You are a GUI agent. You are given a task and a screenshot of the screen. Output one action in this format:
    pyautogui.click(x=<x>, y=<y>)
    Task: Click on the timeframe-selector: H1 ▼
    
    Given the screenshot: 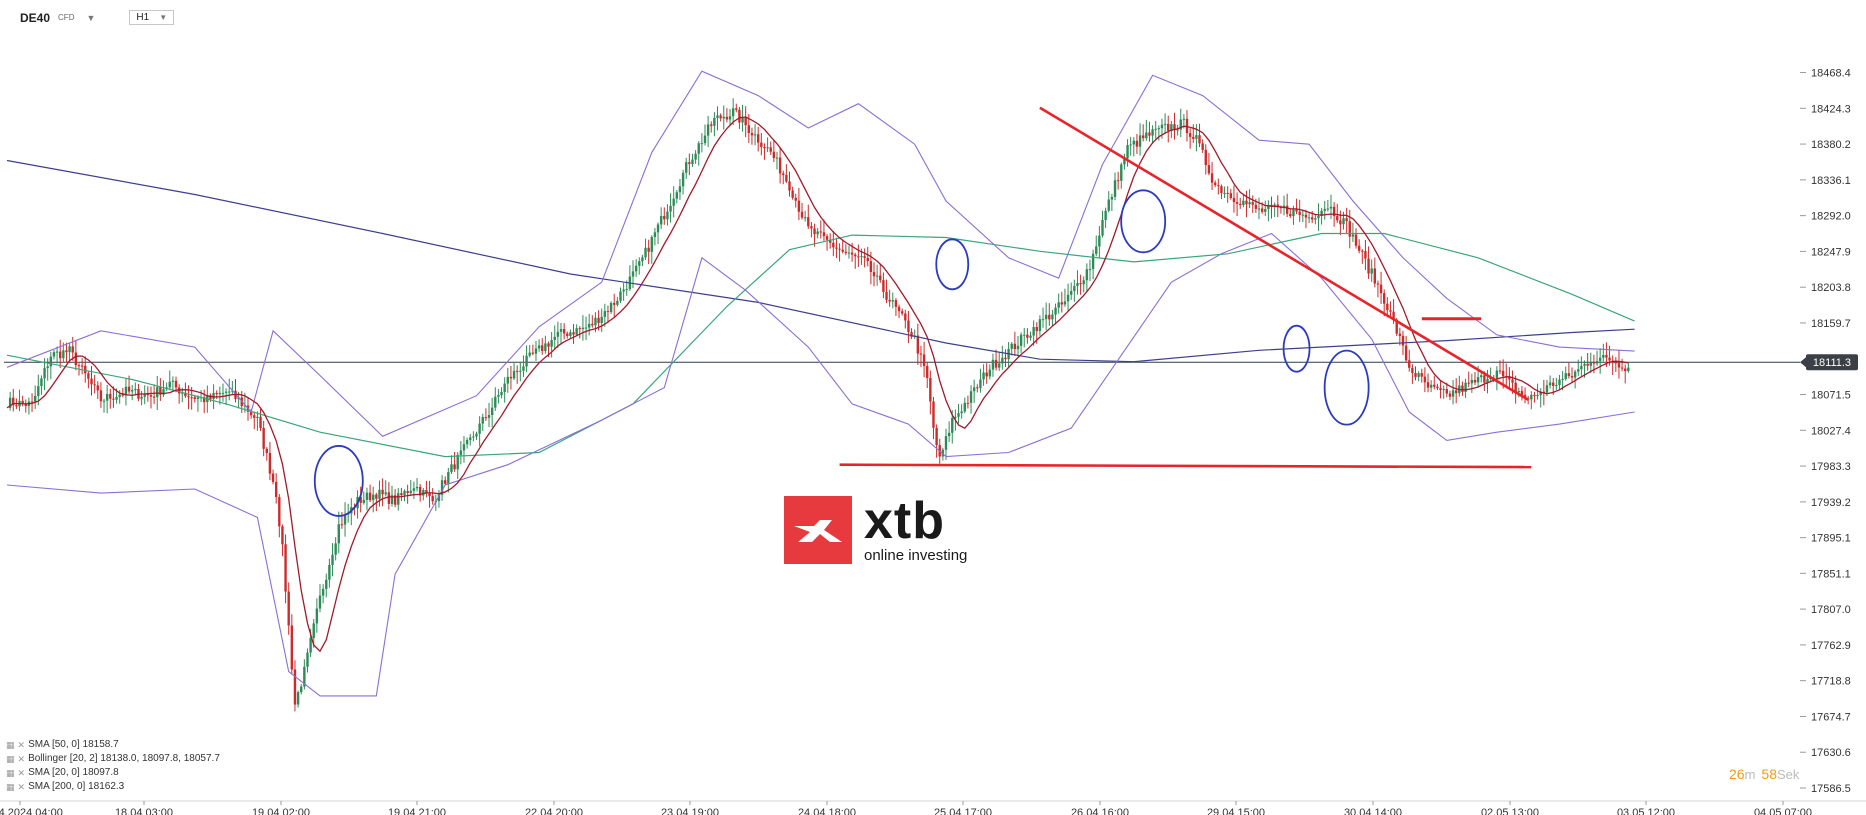 What is the action you would take?
    pyautogui.click(x=152, y=17)
    